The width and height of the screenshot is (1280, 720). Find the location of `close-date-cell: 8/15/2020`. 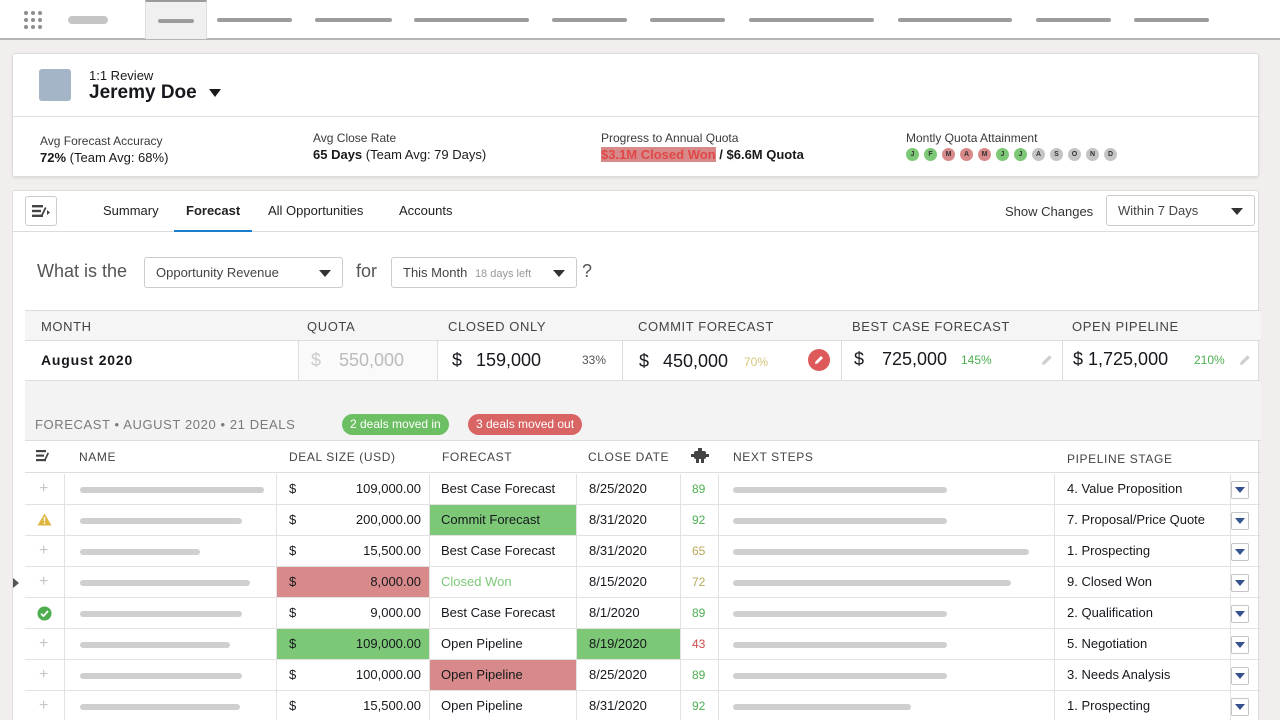

close-date-cell: 8/15/2020 is located at coordinates (629, 582).